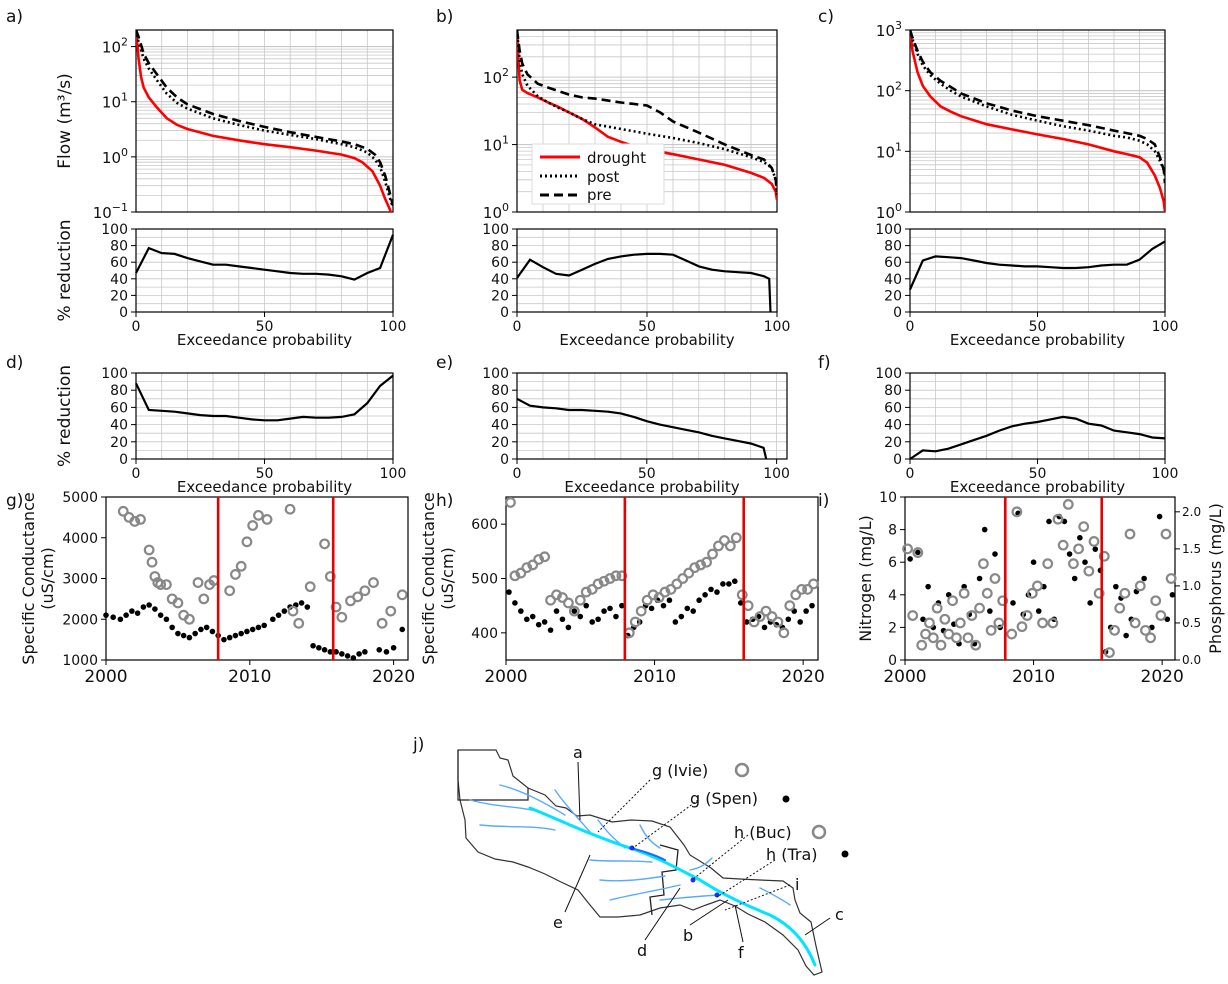 Image resolution: width=1228 pixels, height=984 pixels. Describe the element at coordinates (265, 327) in the screenshot. I see `x-tick-label: 50` at that location.